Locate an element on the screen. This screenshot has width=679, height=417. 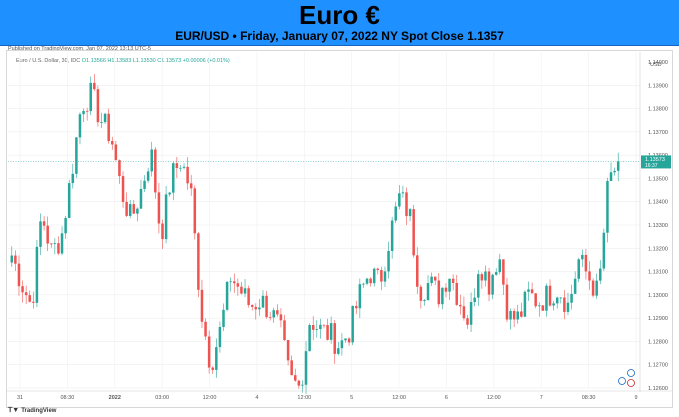
y-tick-label: 1.12800 is located at coordinates (658, 342).